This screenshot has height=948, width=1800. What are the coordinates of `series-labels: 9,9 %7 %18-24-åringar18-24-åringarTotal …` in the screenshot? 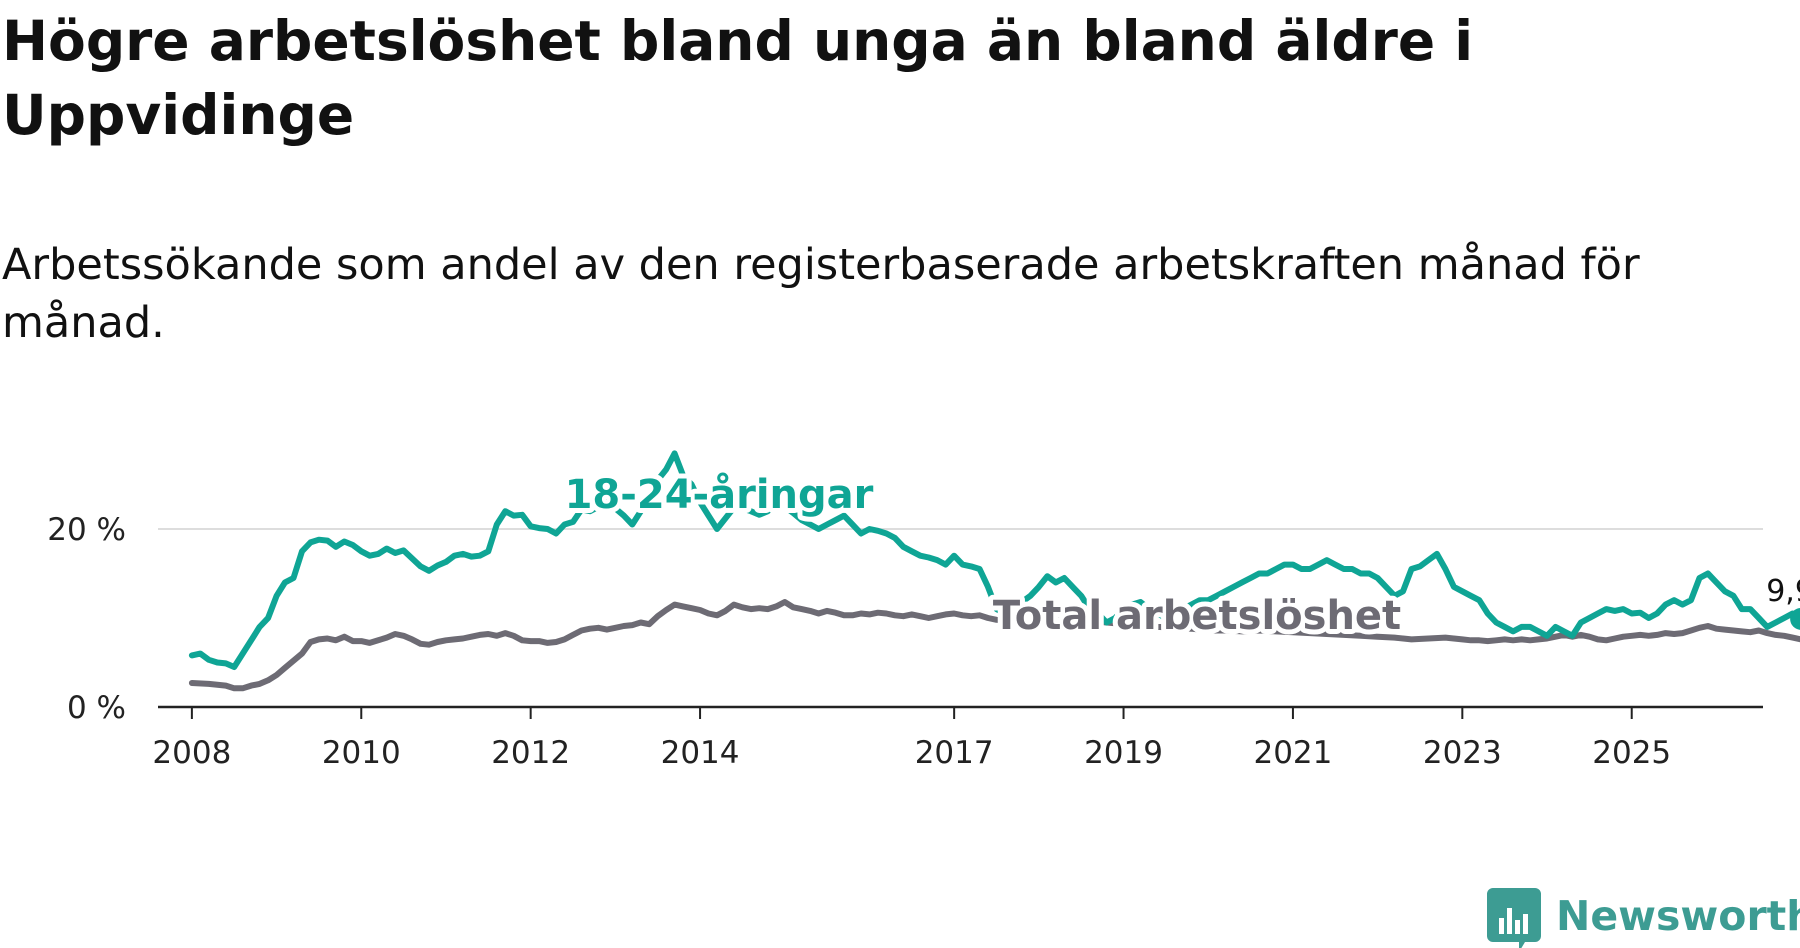 It's located at (1180, 555).